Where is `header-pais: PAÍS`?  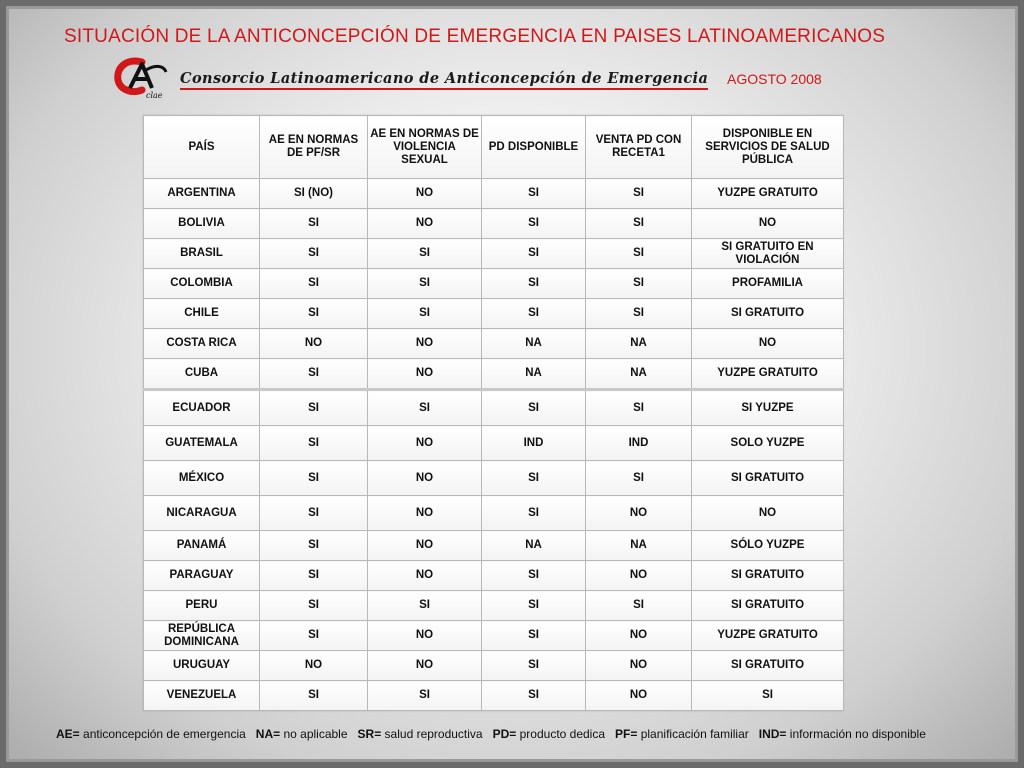 header-pais: PAÍS is located at coordinates (201, 147).